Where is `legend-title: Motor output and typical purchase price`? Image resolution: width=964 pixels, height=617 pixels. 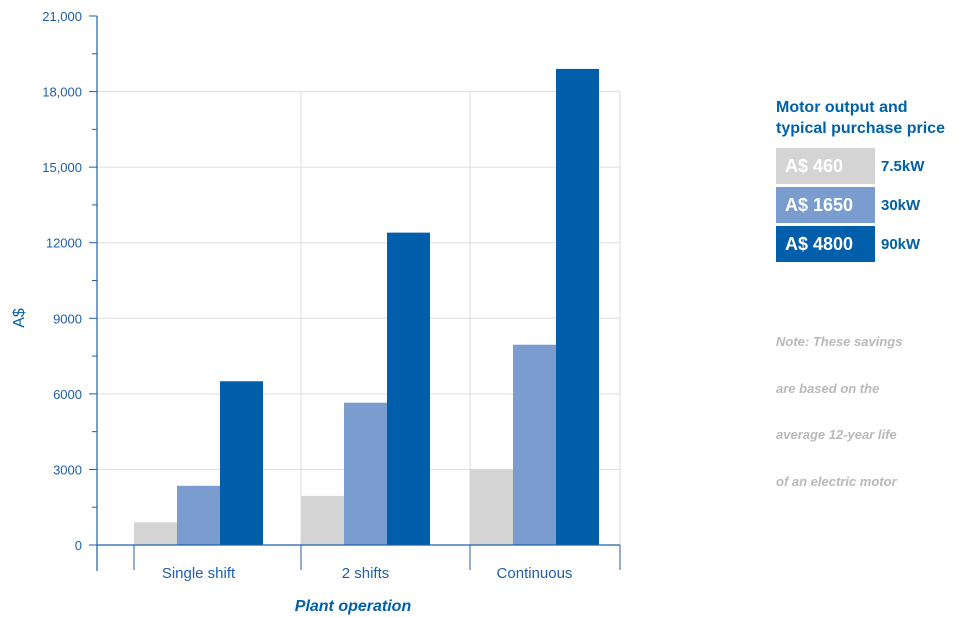
legend-title: Motor output and typical purchase price is located at coordinates (870, 118).